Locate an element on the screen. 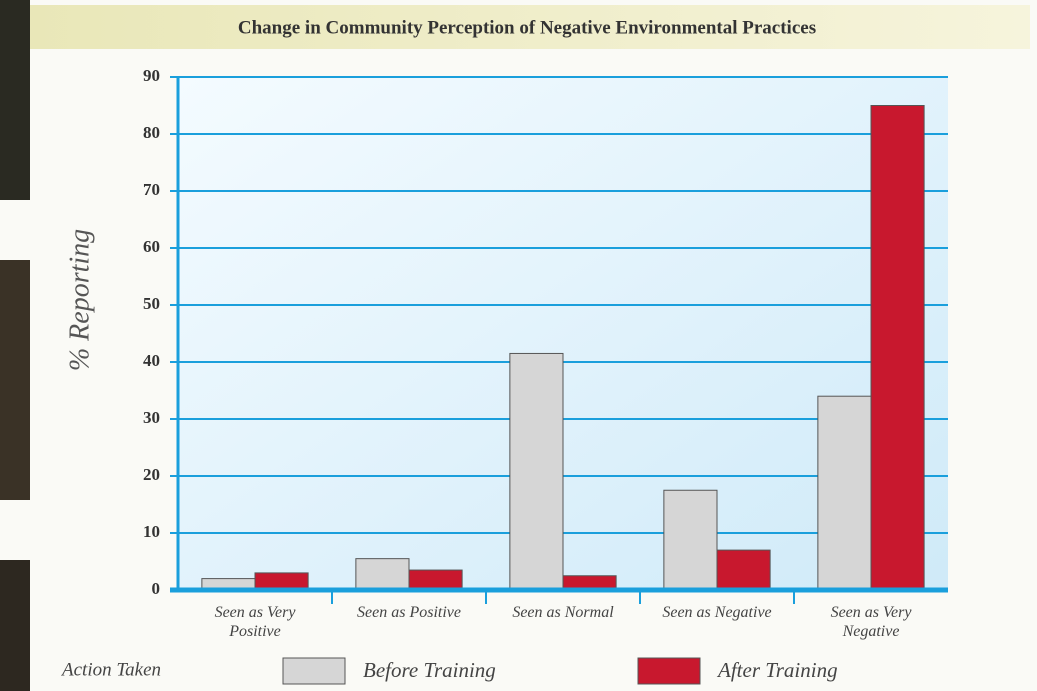 This screenshot has width=1037, height=691. y-tick-label: 50 is located at coordinates (151, 303).